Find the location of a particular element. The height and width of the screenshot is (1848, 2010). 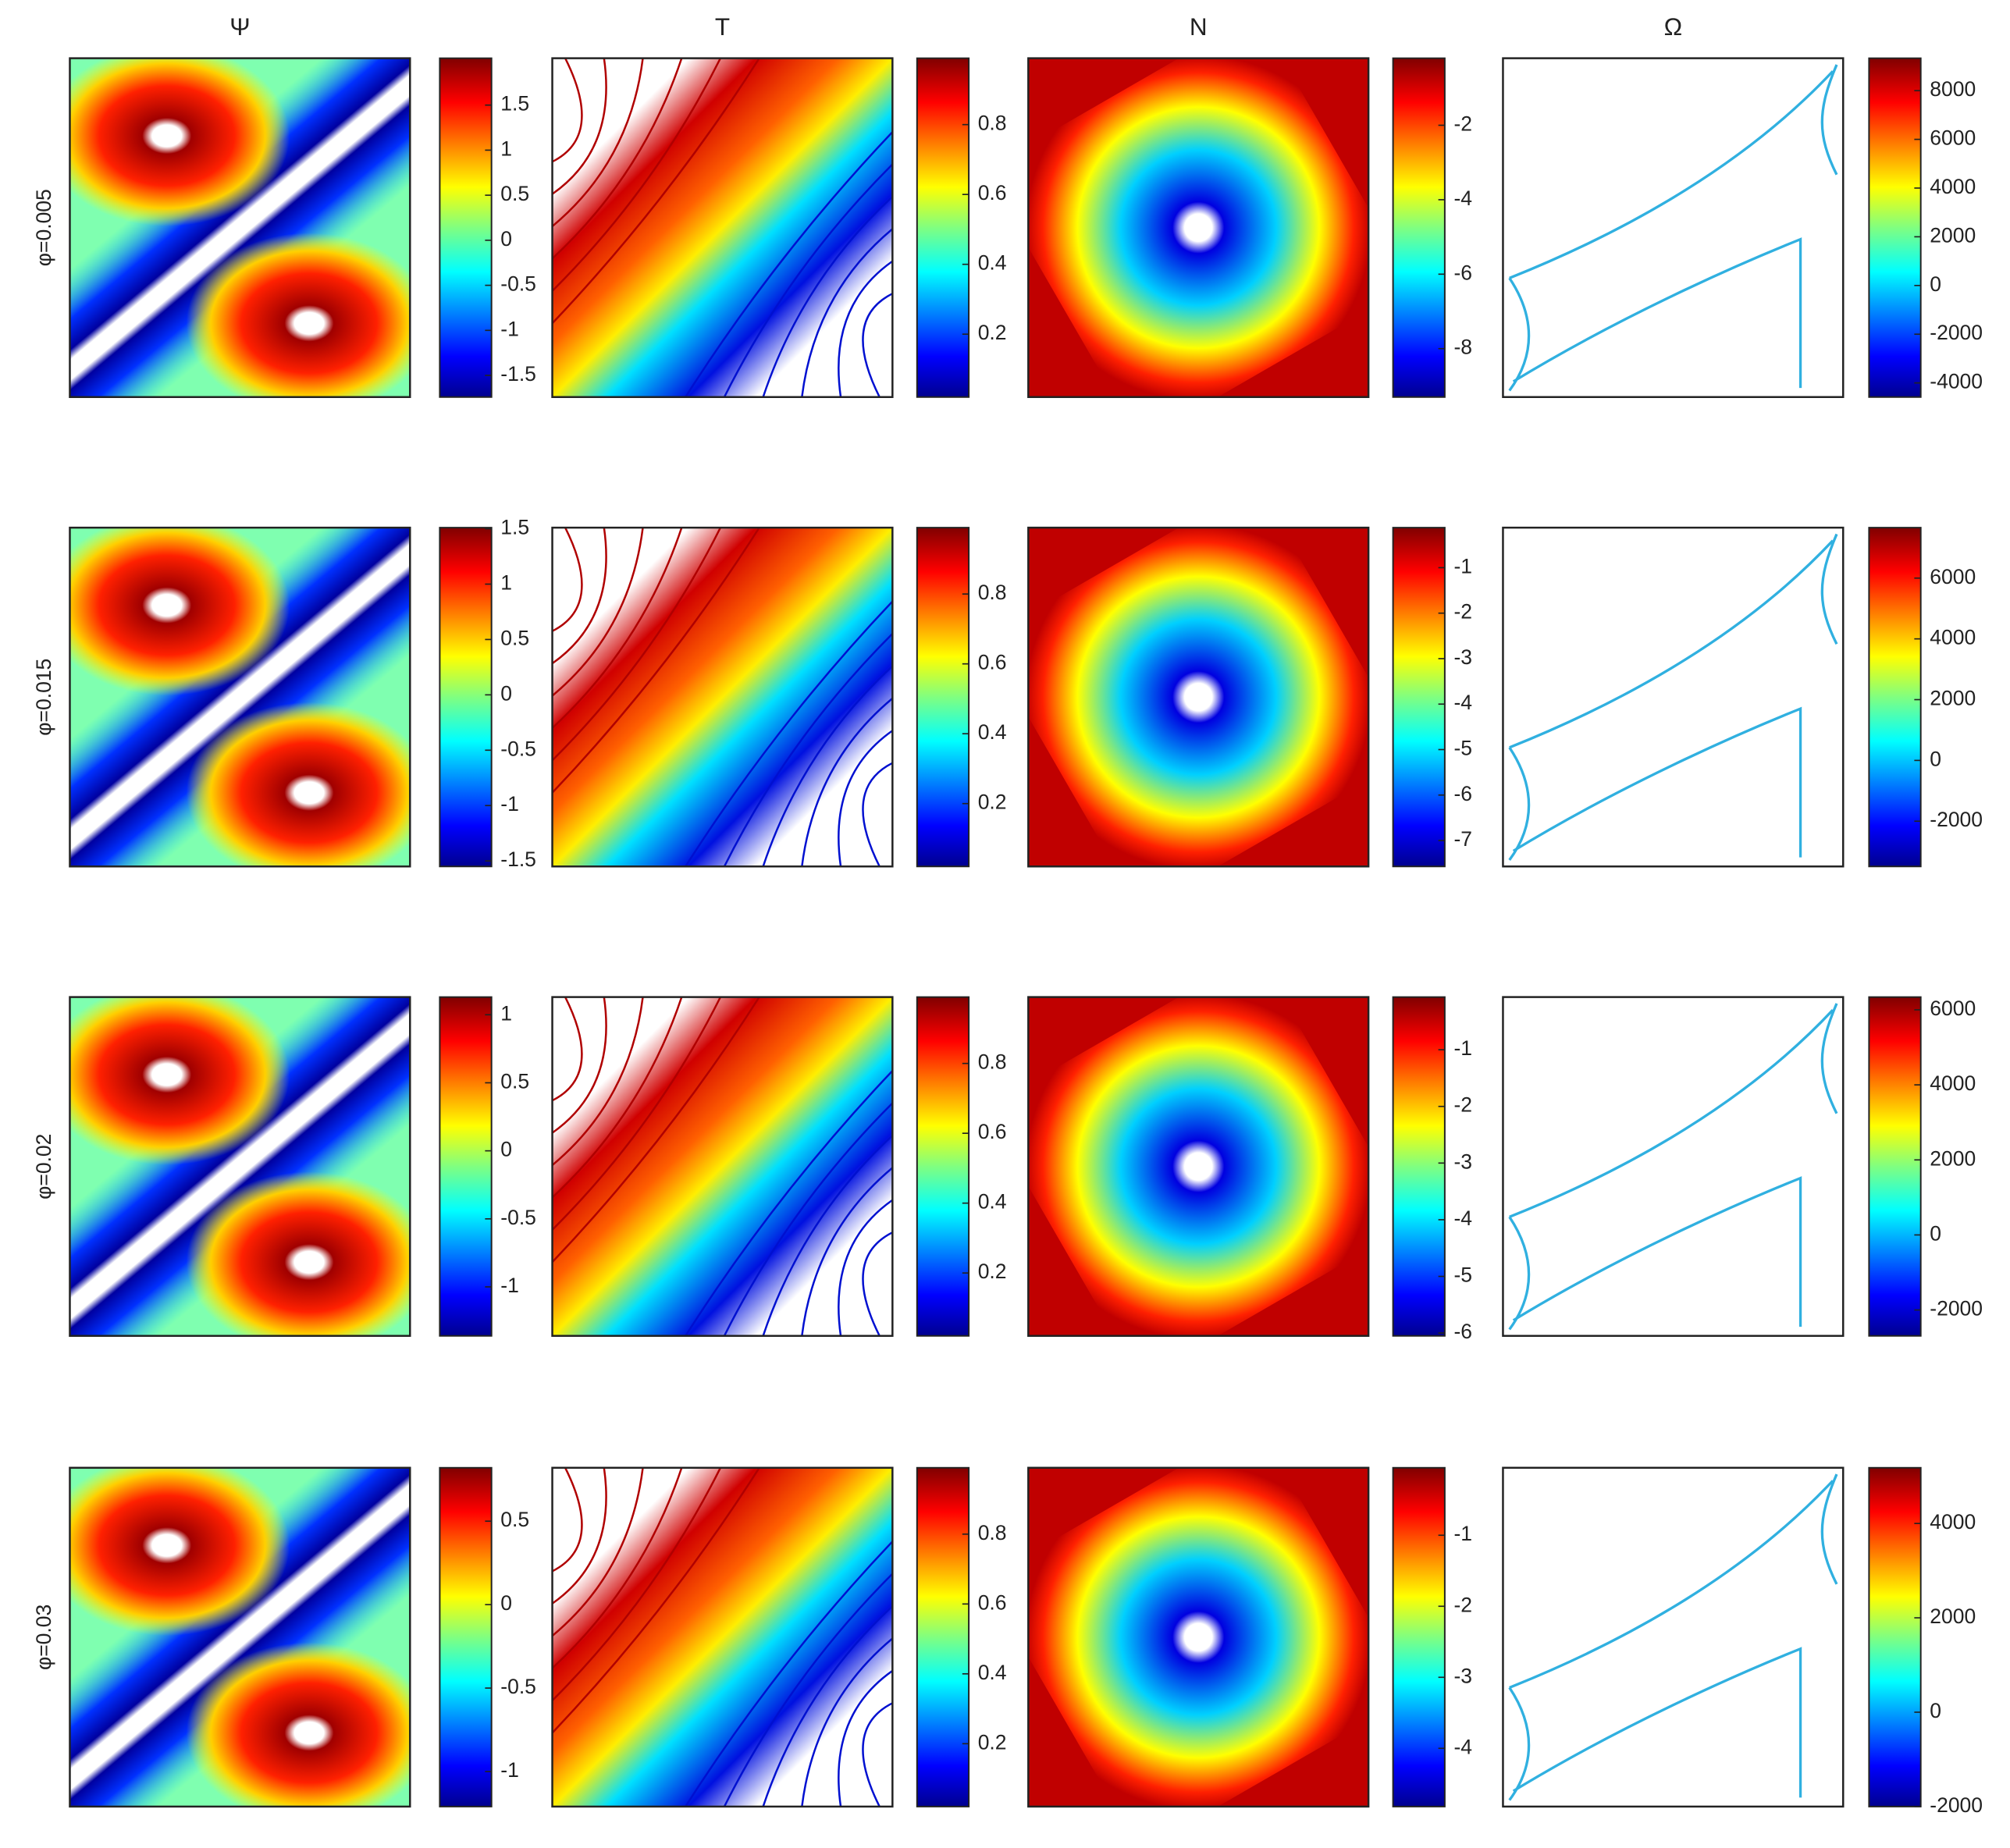

colorbar-tick-label: 4000 is located at coordinates (1953, 1083).